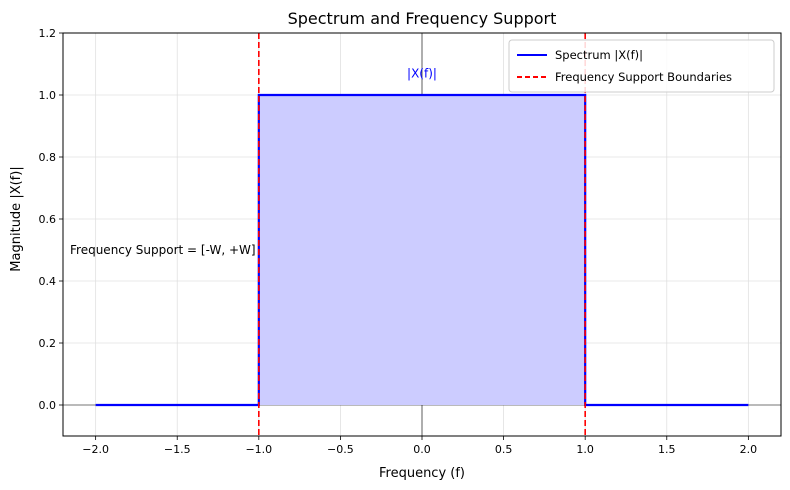 Image resolution: width=790 pixels, height=490 pixels. I want to click on x-tick-label: 1.5, so click(667, 449).